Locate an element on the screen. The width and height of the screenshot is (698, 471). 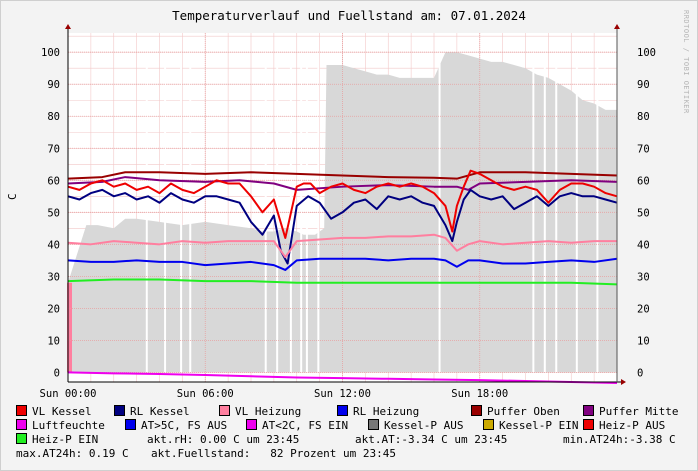
legend-item: Puffer Oben is located at coordinates (515, 411).